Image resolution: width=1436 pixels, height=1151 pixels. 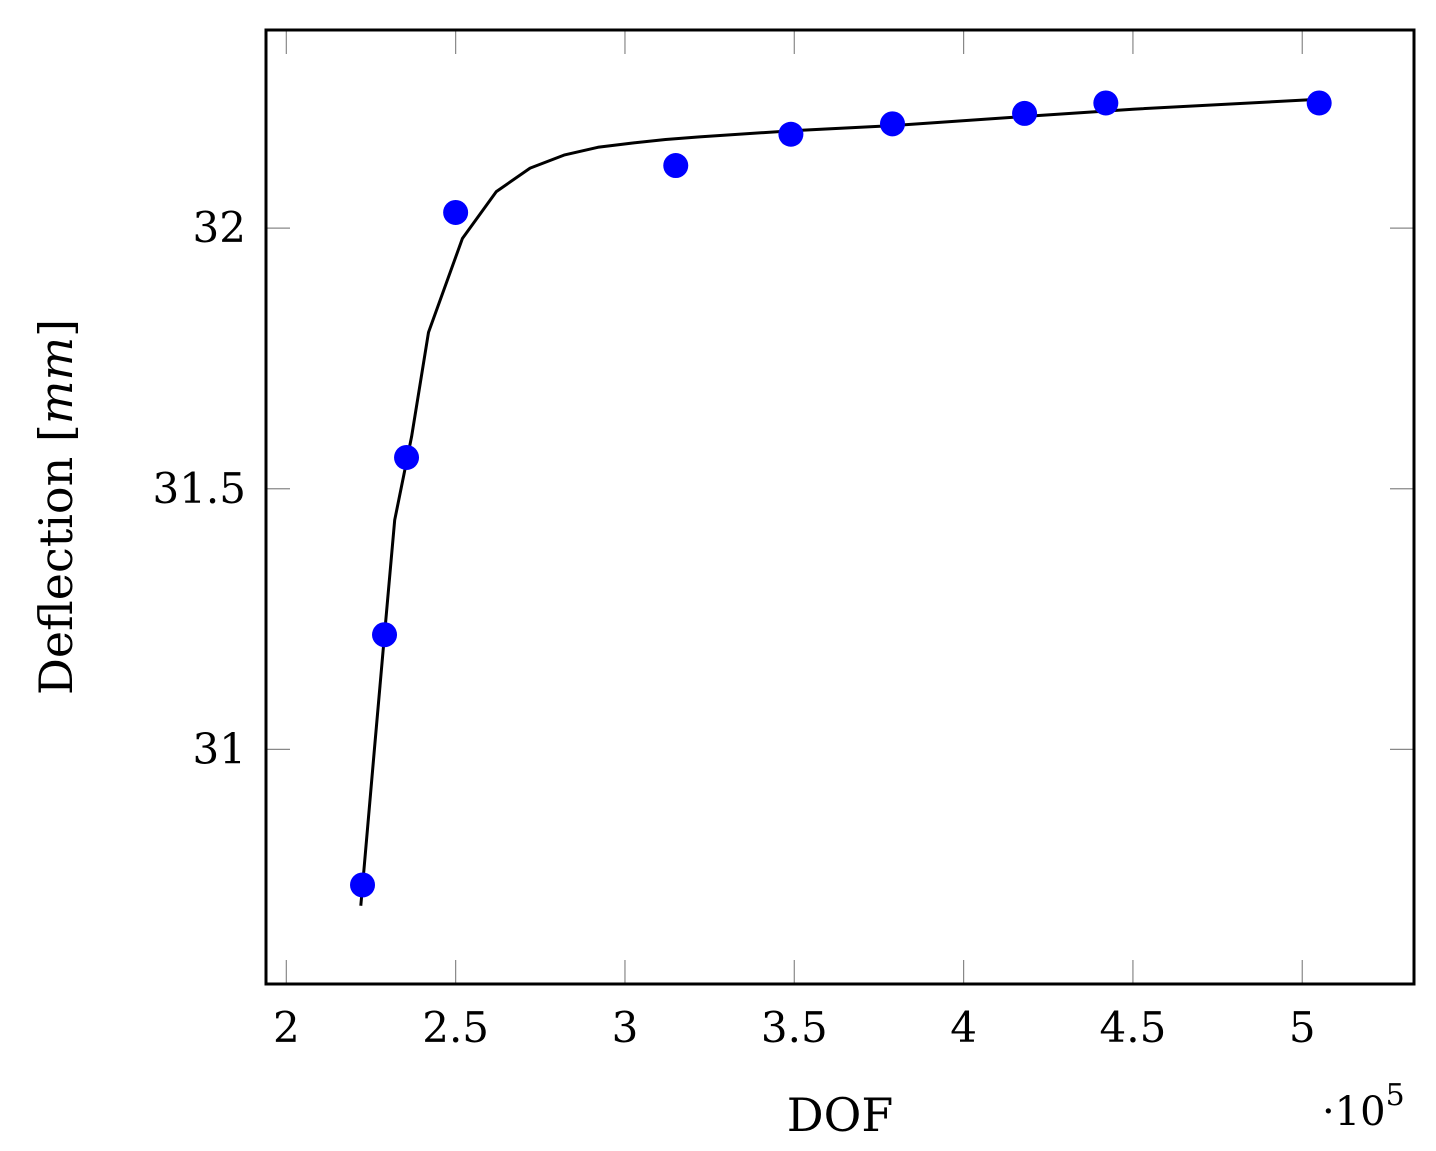 What do you see at coordinates (56, 380) in the screenshot?
I see `y-axis-label-unit: mm` at bounding box center [56, 380].